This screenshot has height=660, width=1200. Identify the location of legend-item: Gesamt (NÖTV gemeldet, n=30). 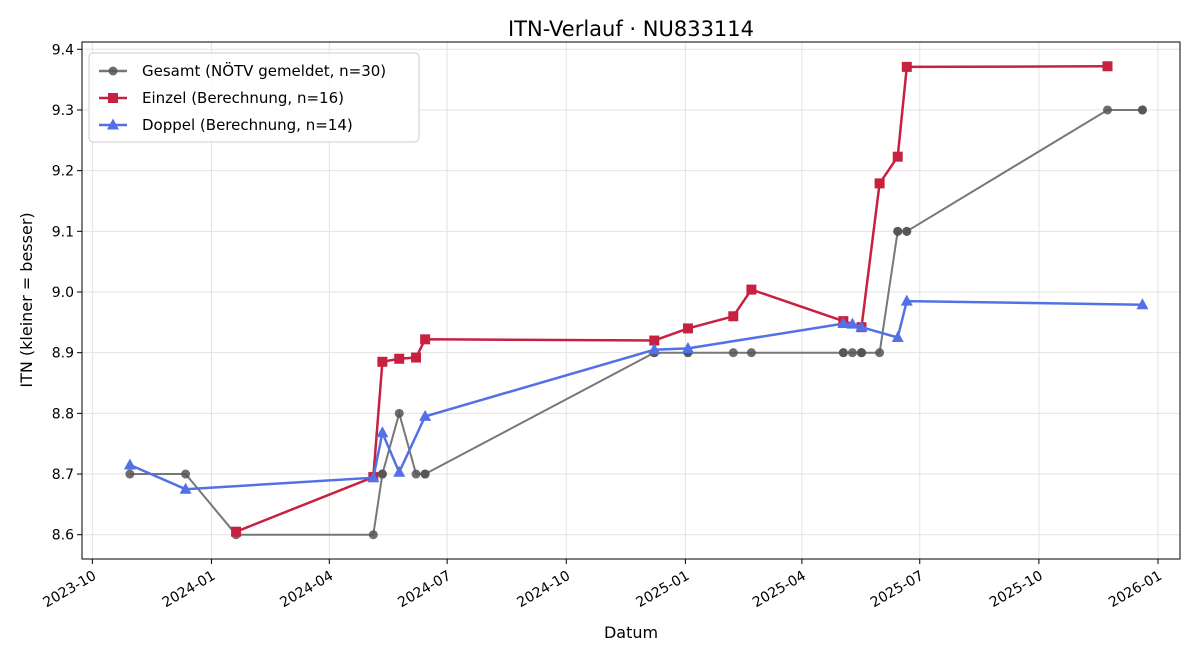
(242, 70).